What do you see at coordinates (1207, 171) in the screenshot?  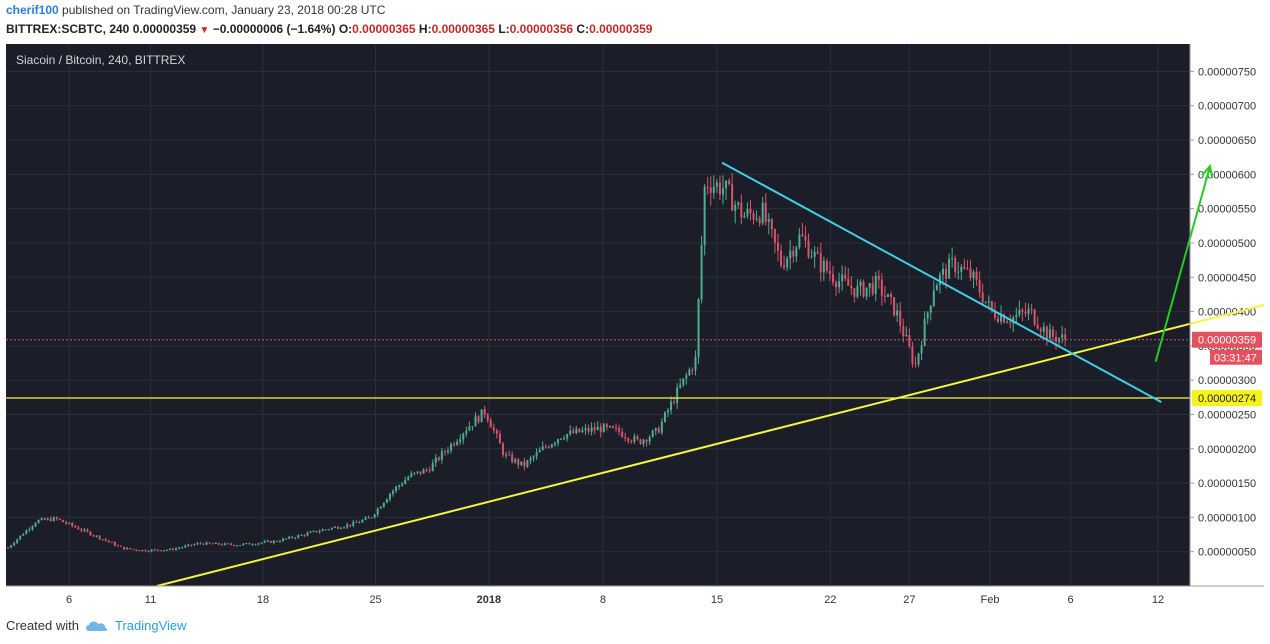 I see `arrow-head-icon` at bounding box center [1207, 171].